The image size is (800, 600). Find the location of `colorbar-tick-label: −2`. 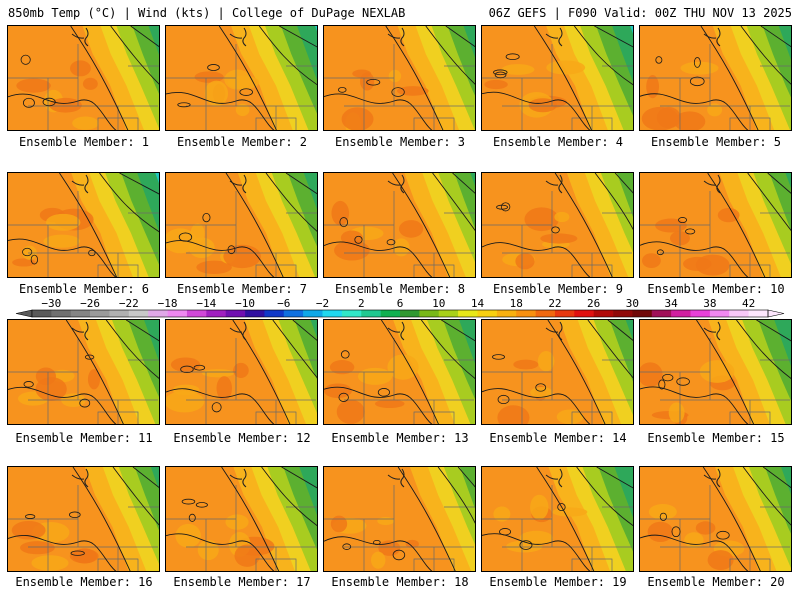

colorbar-tick-label: −2 is located at coordinates (322, 303).